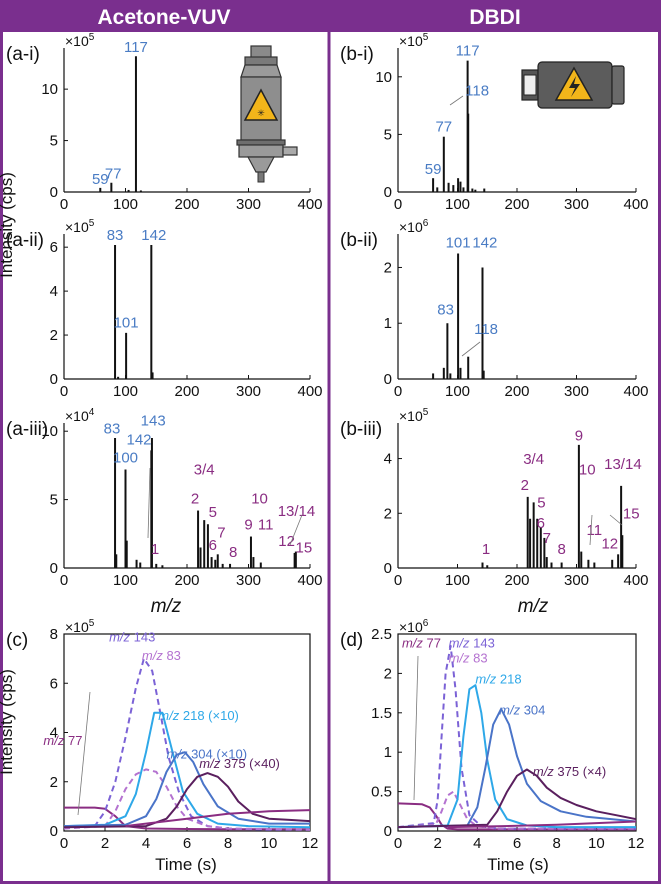 This screenshot has width=661, height=884. What do you see at coordinates (269, 843) in the screenshot?
I see `x-tick-label-c: 10` at bounding box center [269, 843].